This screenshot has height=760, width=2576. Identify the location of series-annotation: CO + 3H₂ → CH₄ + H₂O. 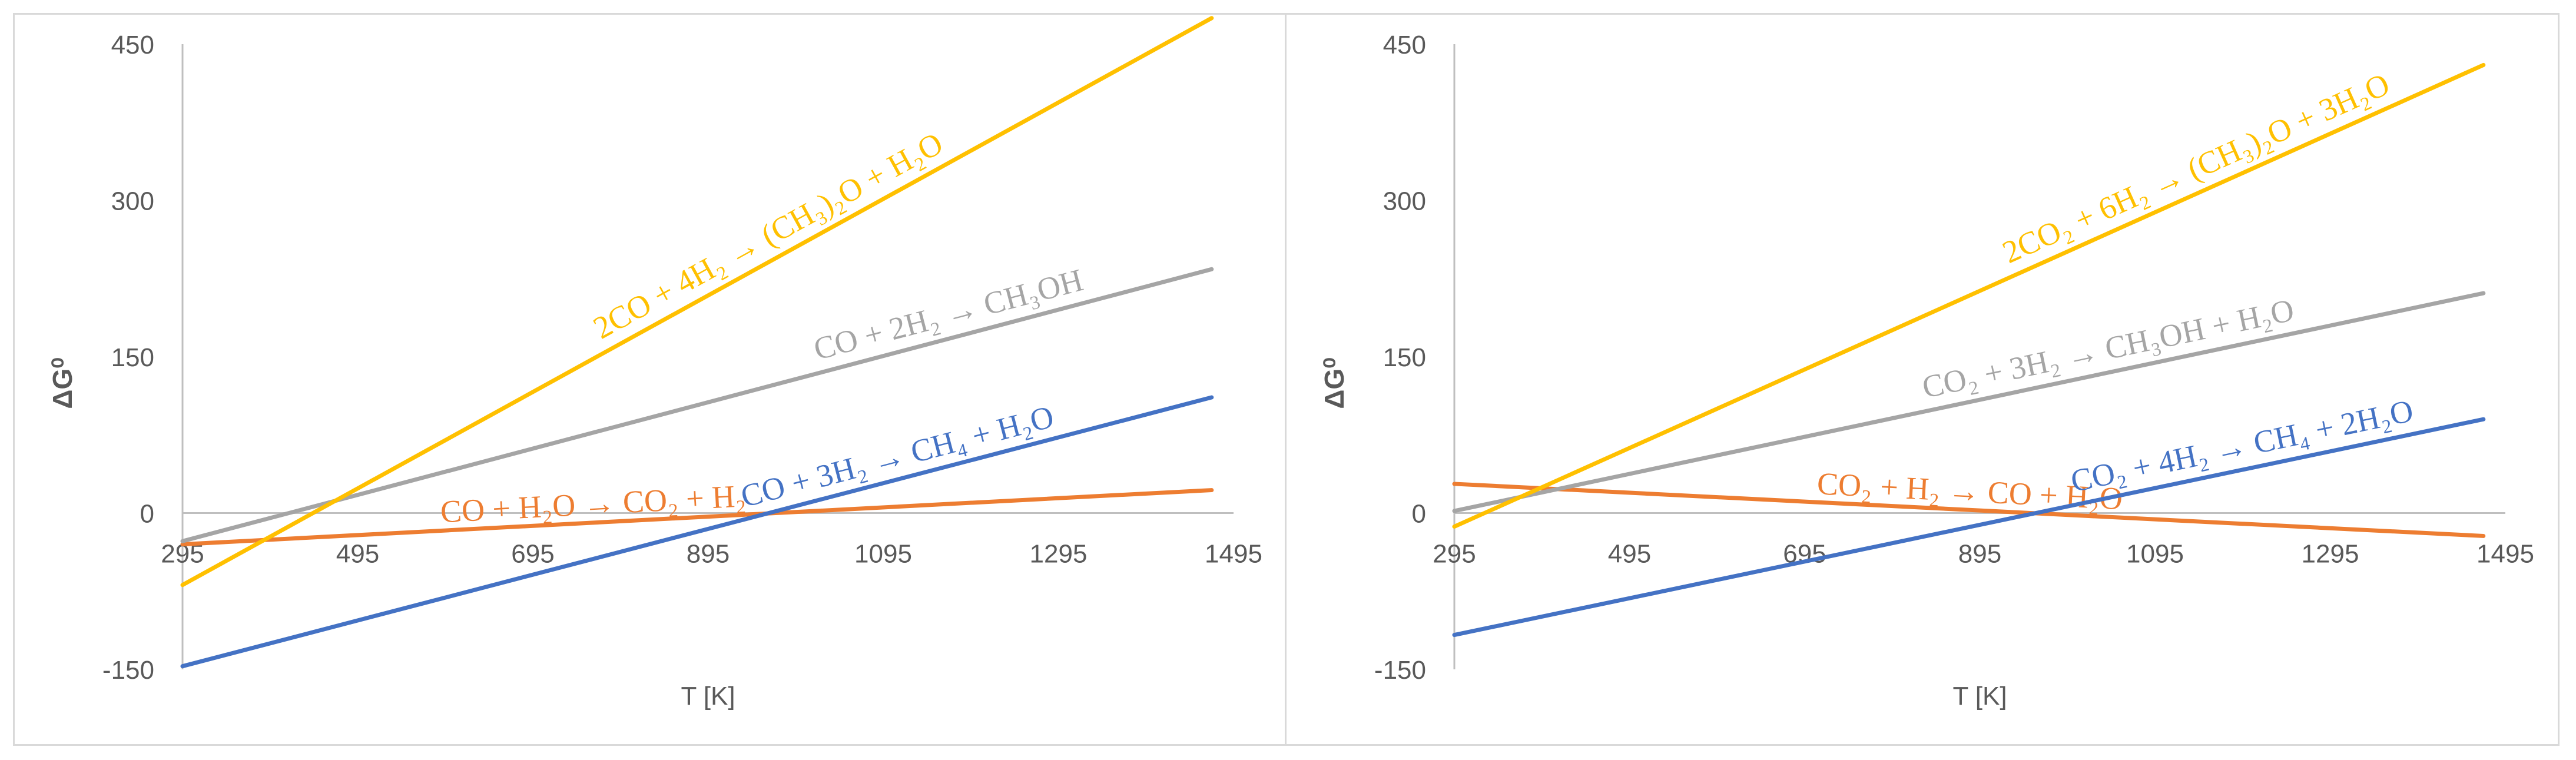
(897, 456).